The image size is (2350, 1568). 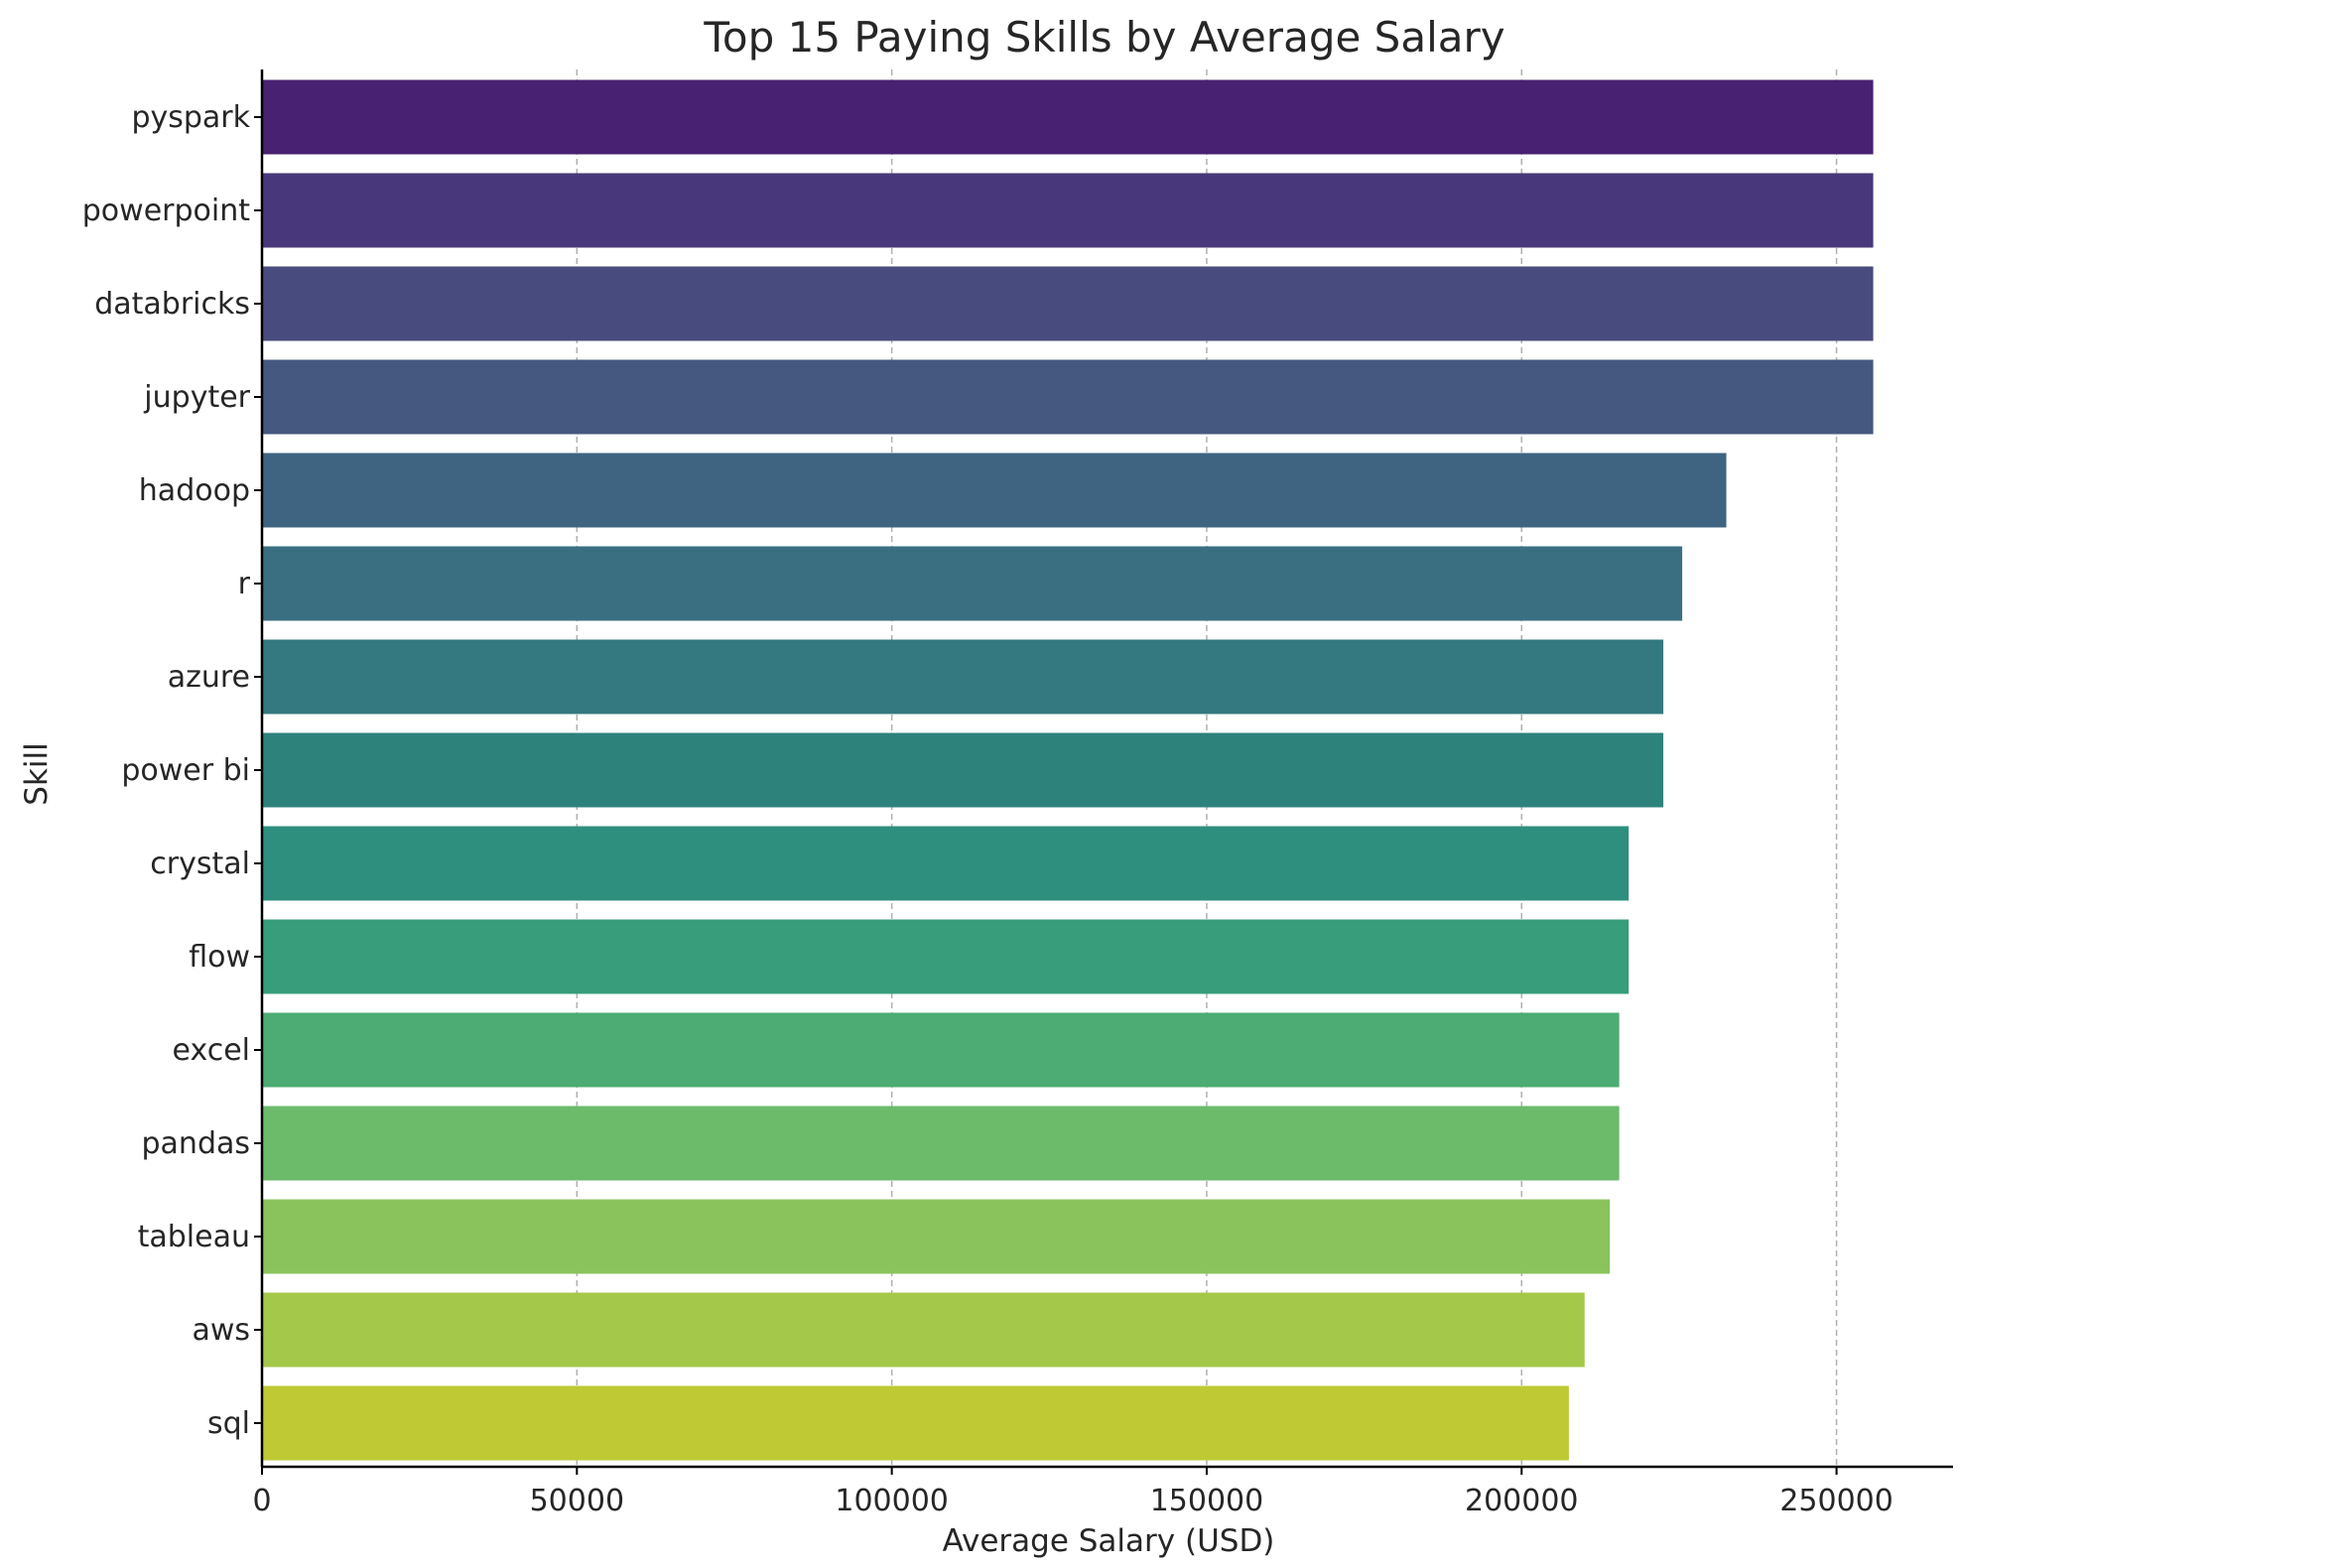 What do you see at coordinates (995, 490) in the screenshot?
I see `bar-hadoop` at bounding box center [995, 490].